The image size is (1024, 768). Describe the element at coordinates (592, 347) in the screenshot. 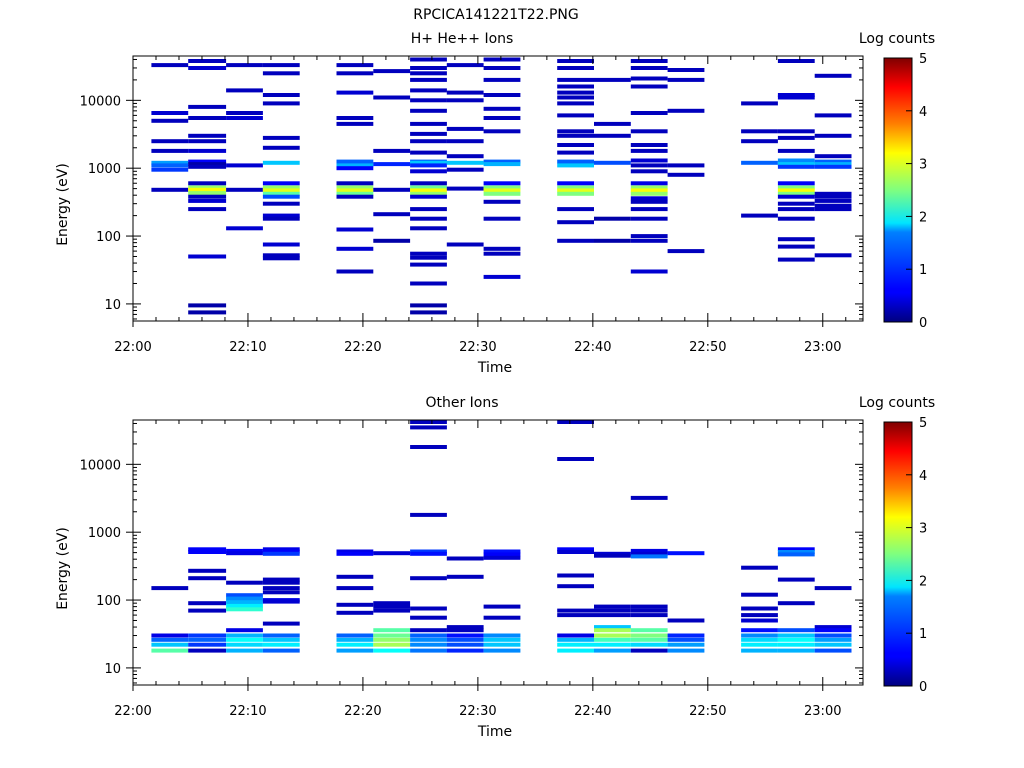

I see `x-tick-label: 22:40` at that location.